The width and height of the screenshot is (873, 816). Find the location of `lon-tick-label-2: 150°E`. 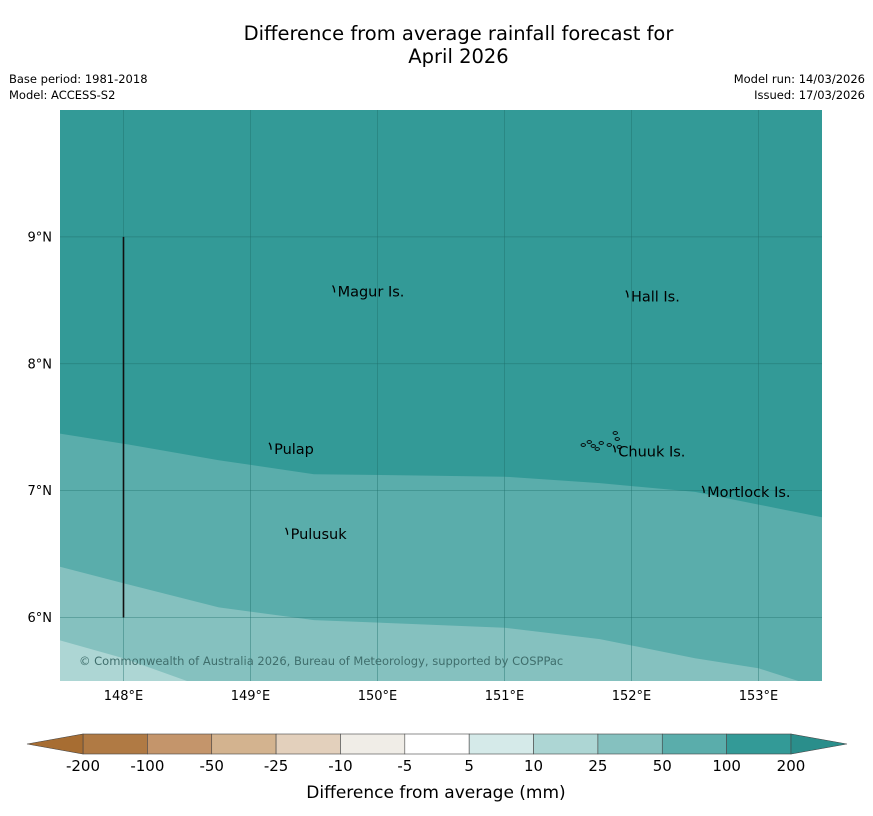

lon-tick-label-2: 150°E is located at coordinates (378, 696).